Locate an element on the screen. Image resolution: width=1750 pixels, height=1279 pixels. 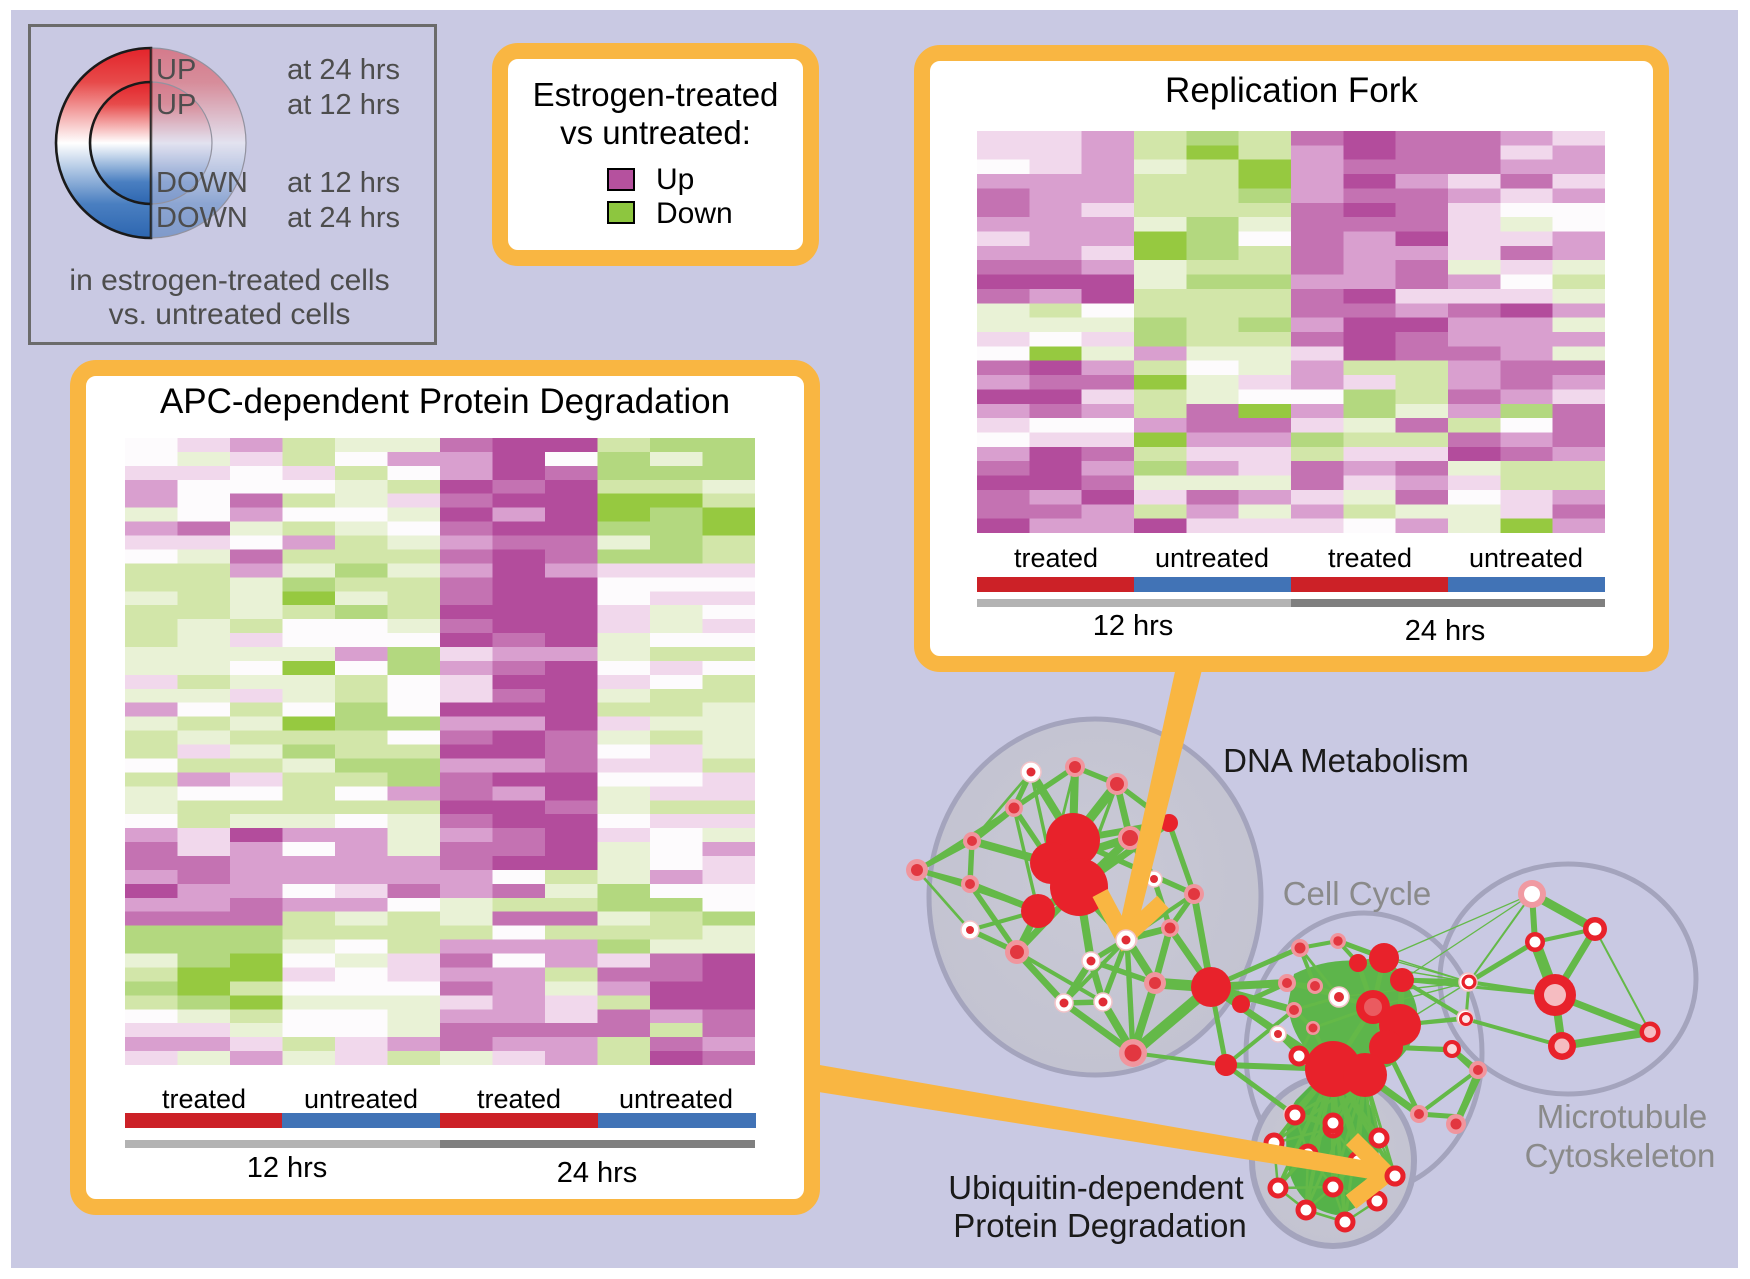
svg-text: Ubiquitin-dependent is located at coordinates (1095, 1187).